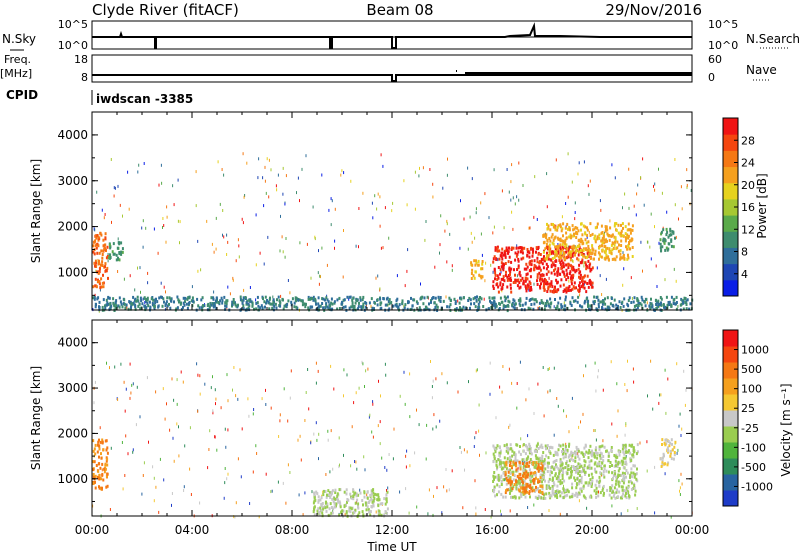 The height and width of the screenshot is (554, 800). Describe the element at coordinates (72, 479) in the screenshot. I see `y-tick-label: 1000` at that location.